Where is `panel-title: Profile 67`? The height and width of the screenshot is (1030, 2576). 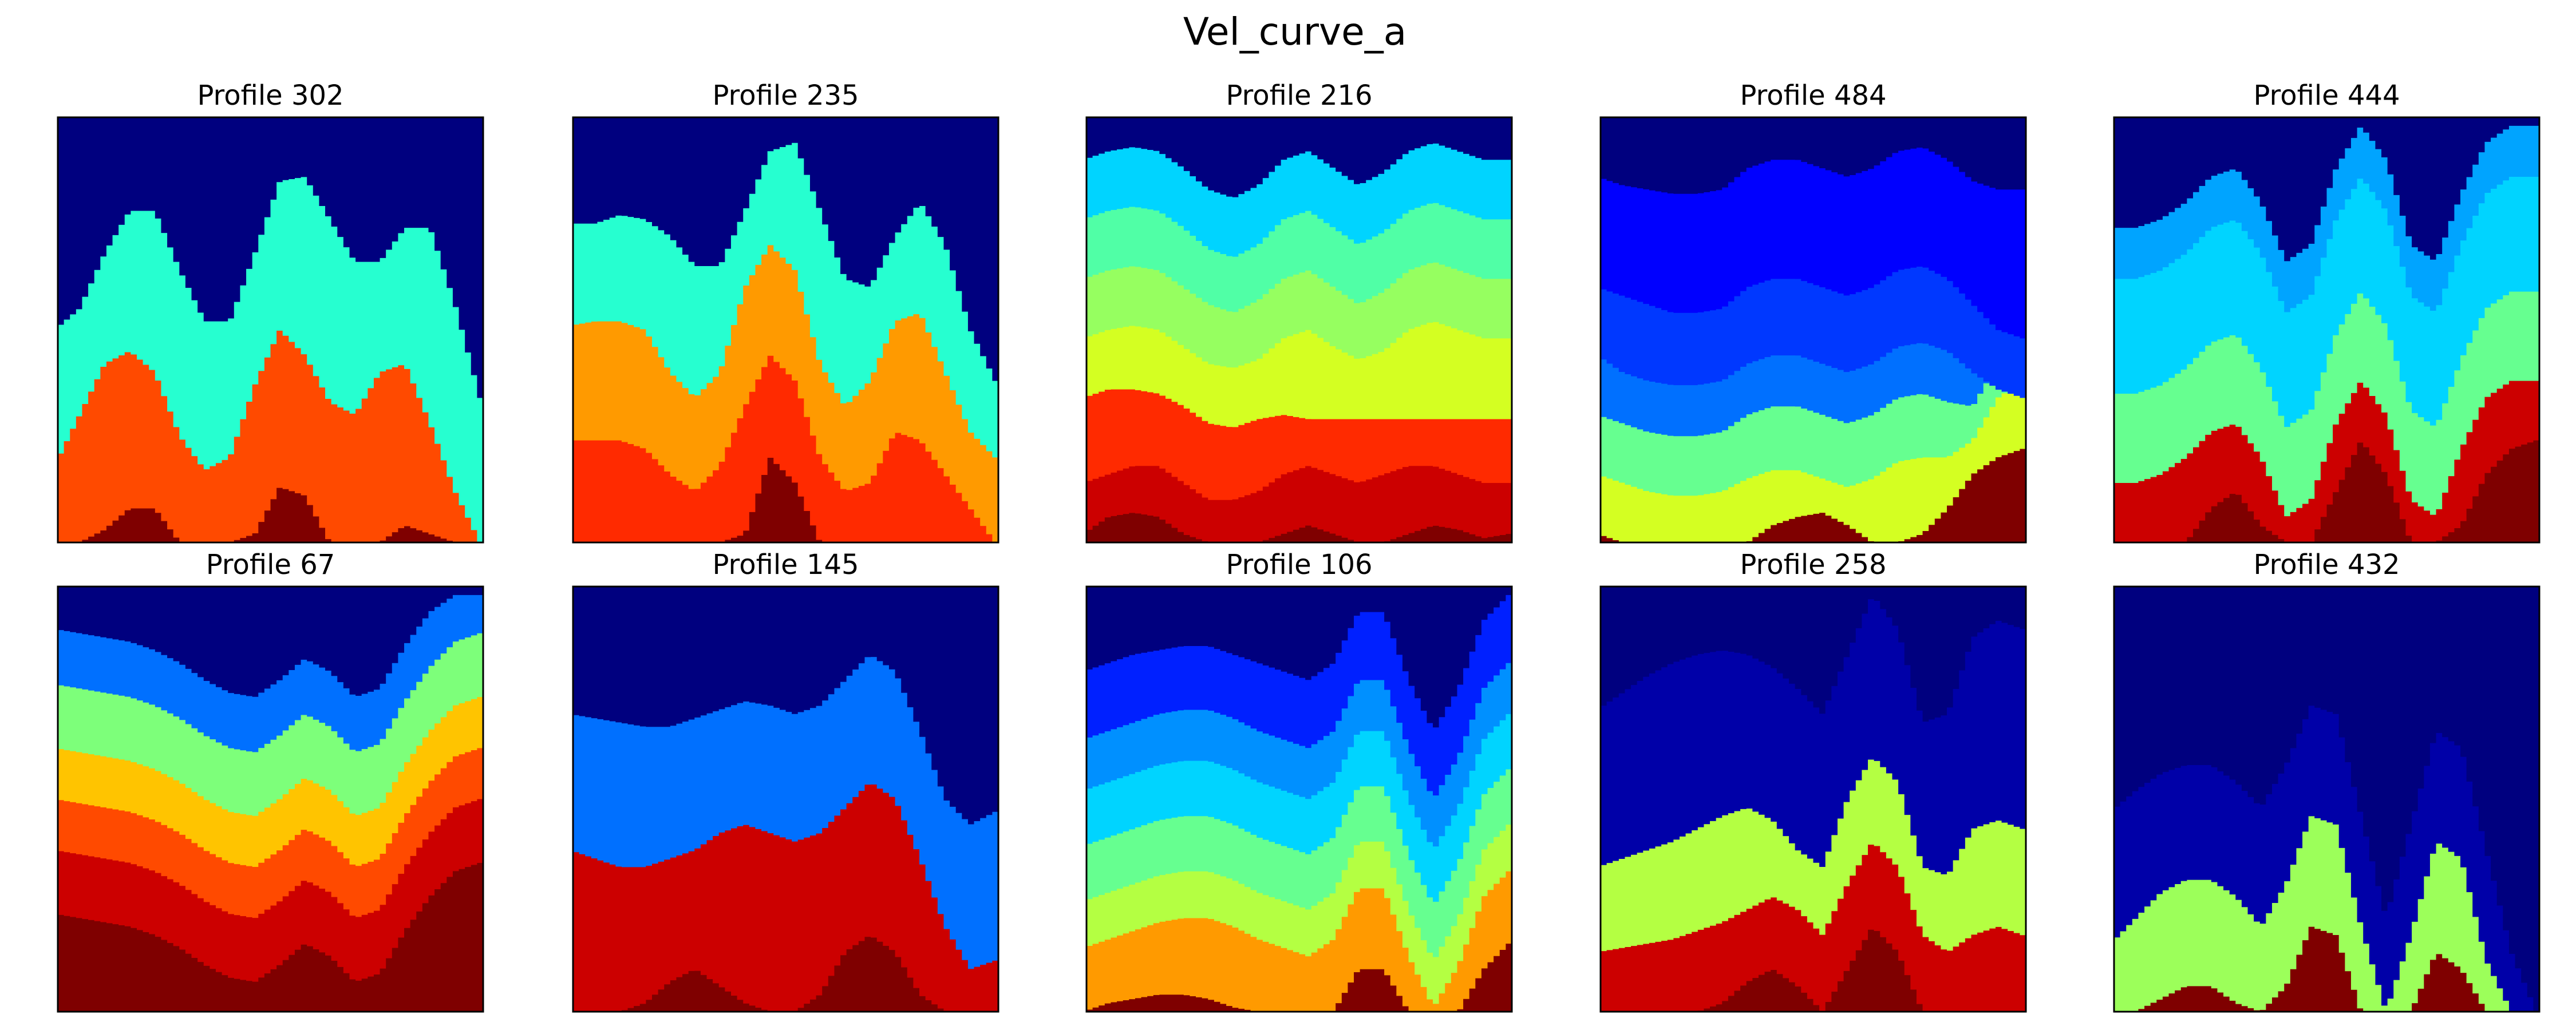
panel-title: Profile 67 is located at coordinates (270, 565).